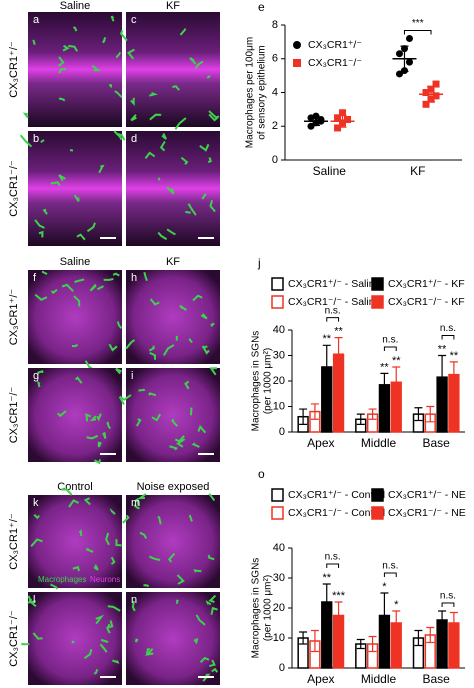  I want to click on y-tick-label: 2, so click(275, 126).